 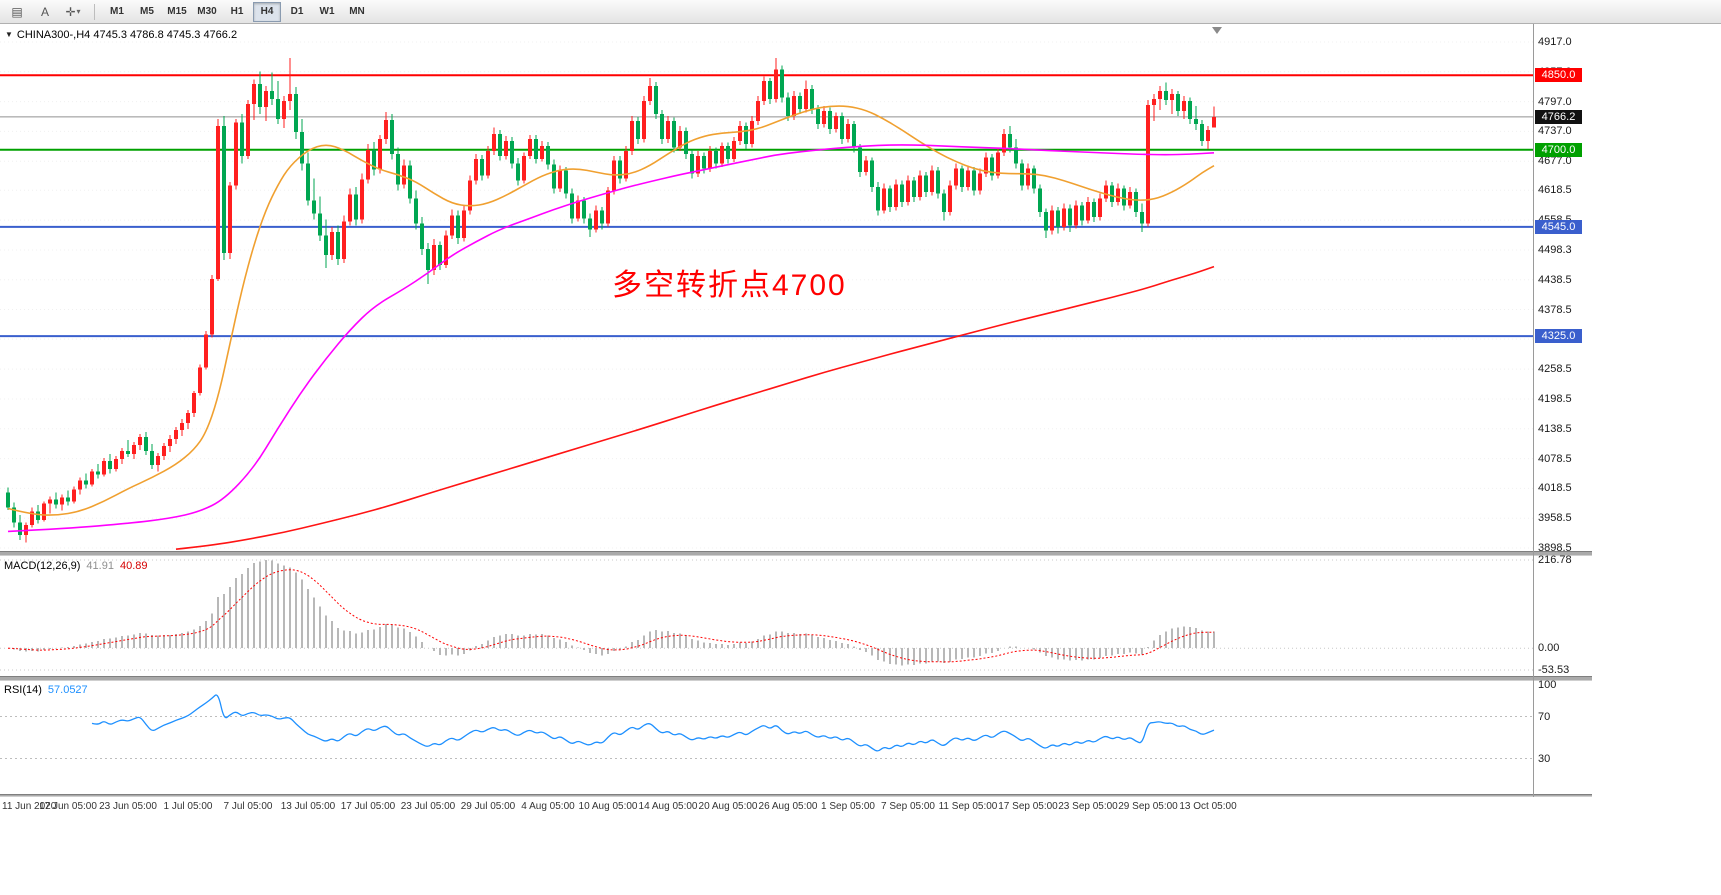 I want to click on time-axis-label: 17 Sep 05:00, so click(x=1028, y=806).